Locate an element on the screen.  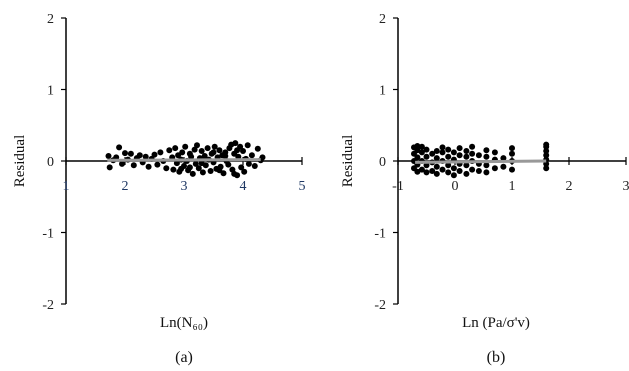
panel-a-y-tick-label: -2 is located at coordinates (48, 305).